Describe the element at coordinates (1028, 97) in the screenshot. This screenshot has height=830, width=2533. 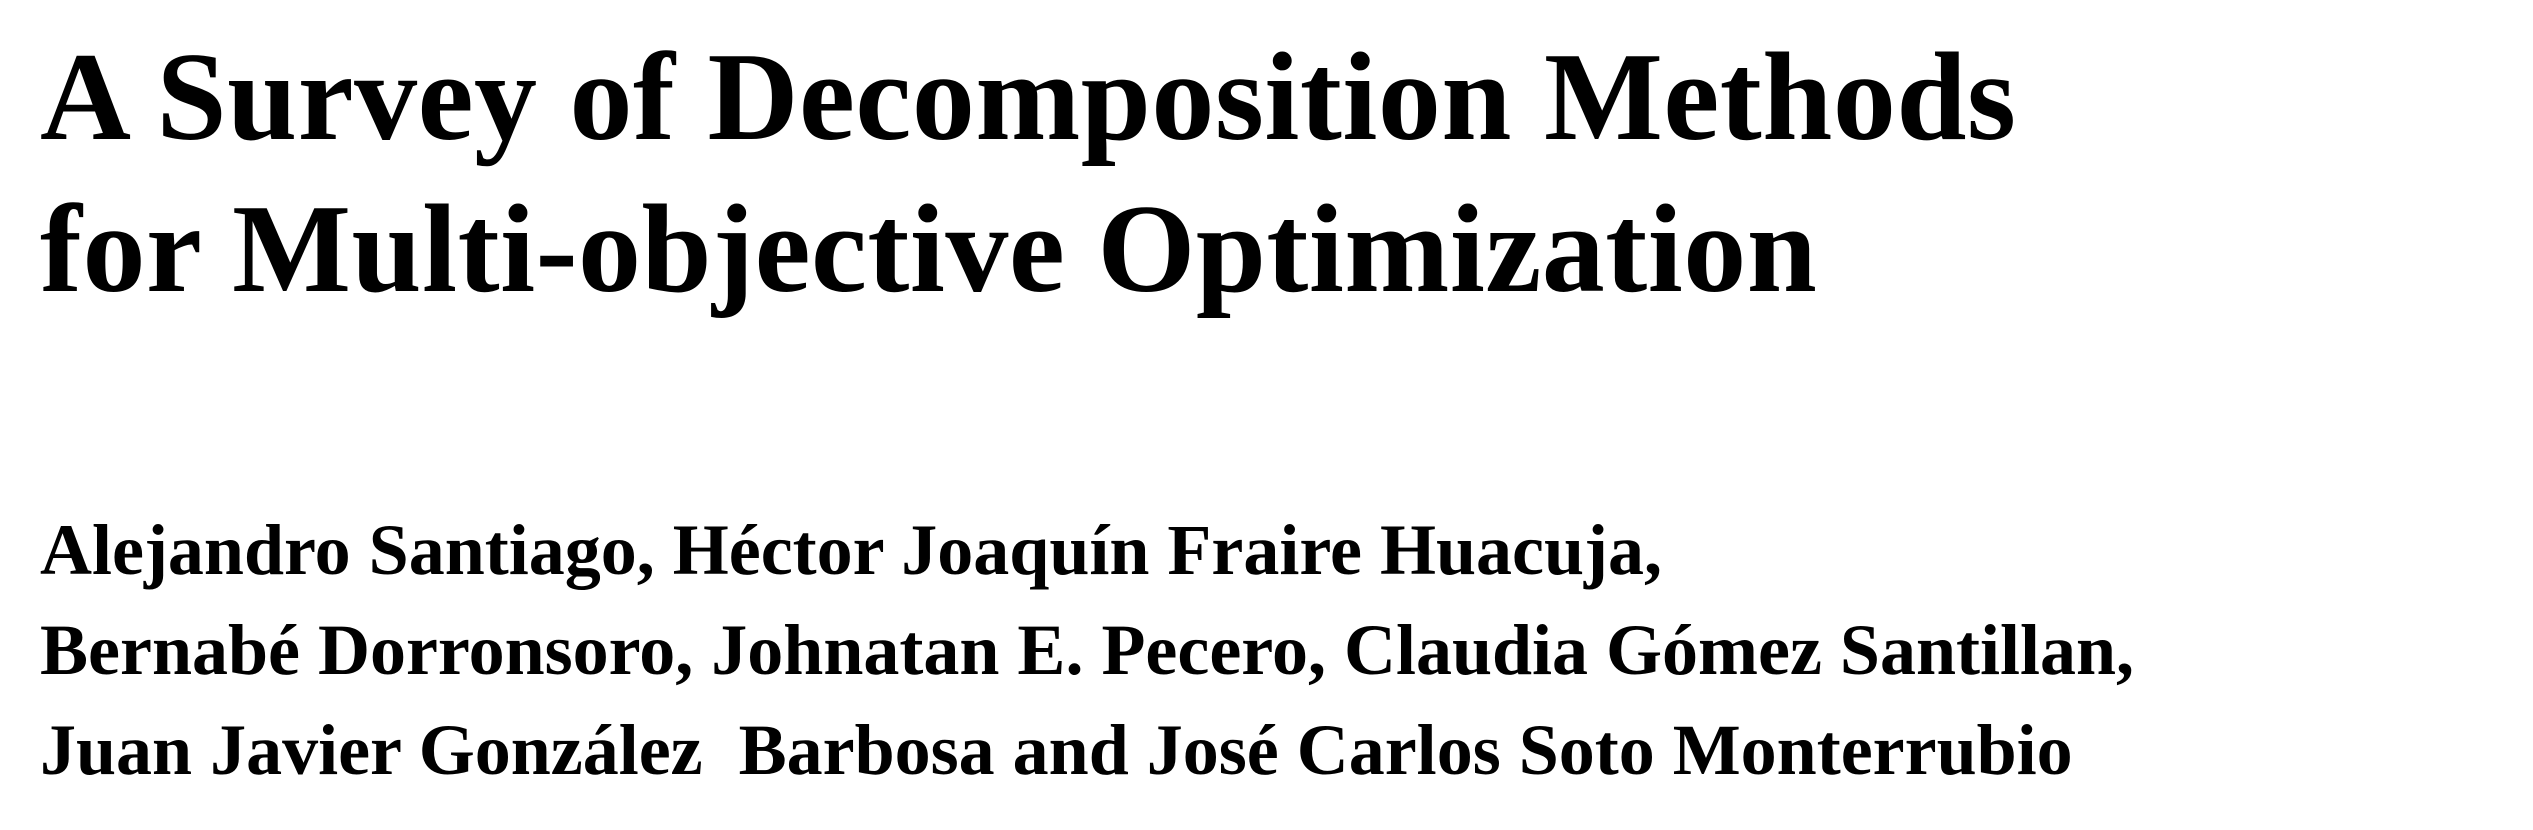
I see `title-line-1: A Survey of Decomposition Methods` at that location.